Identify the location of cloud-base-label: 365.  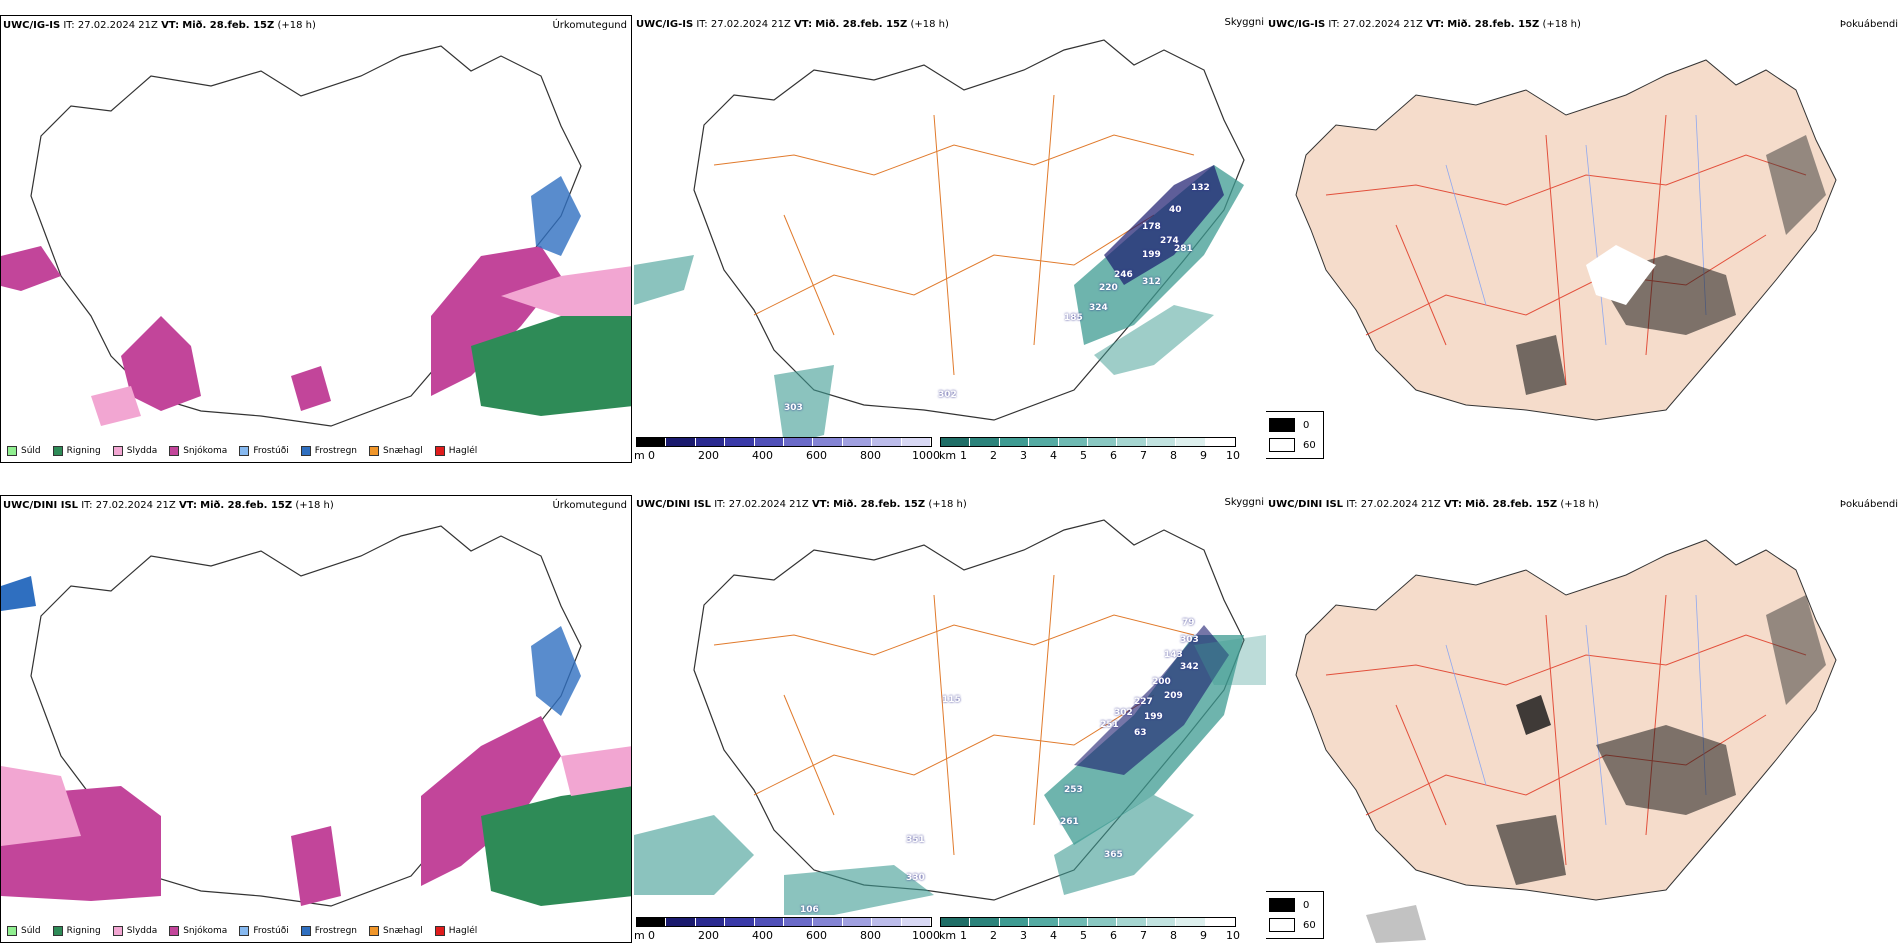
(1113, 855).